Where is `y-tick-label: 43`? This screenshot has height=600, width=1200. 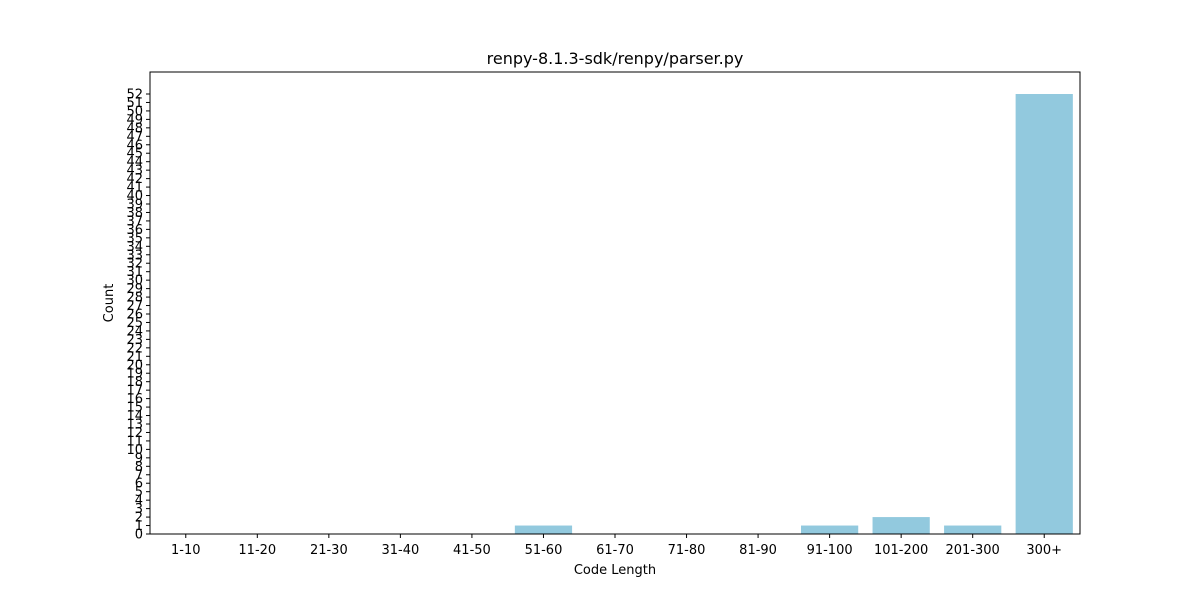
y-tick-label: 43 is located at coordinates (134, 171).